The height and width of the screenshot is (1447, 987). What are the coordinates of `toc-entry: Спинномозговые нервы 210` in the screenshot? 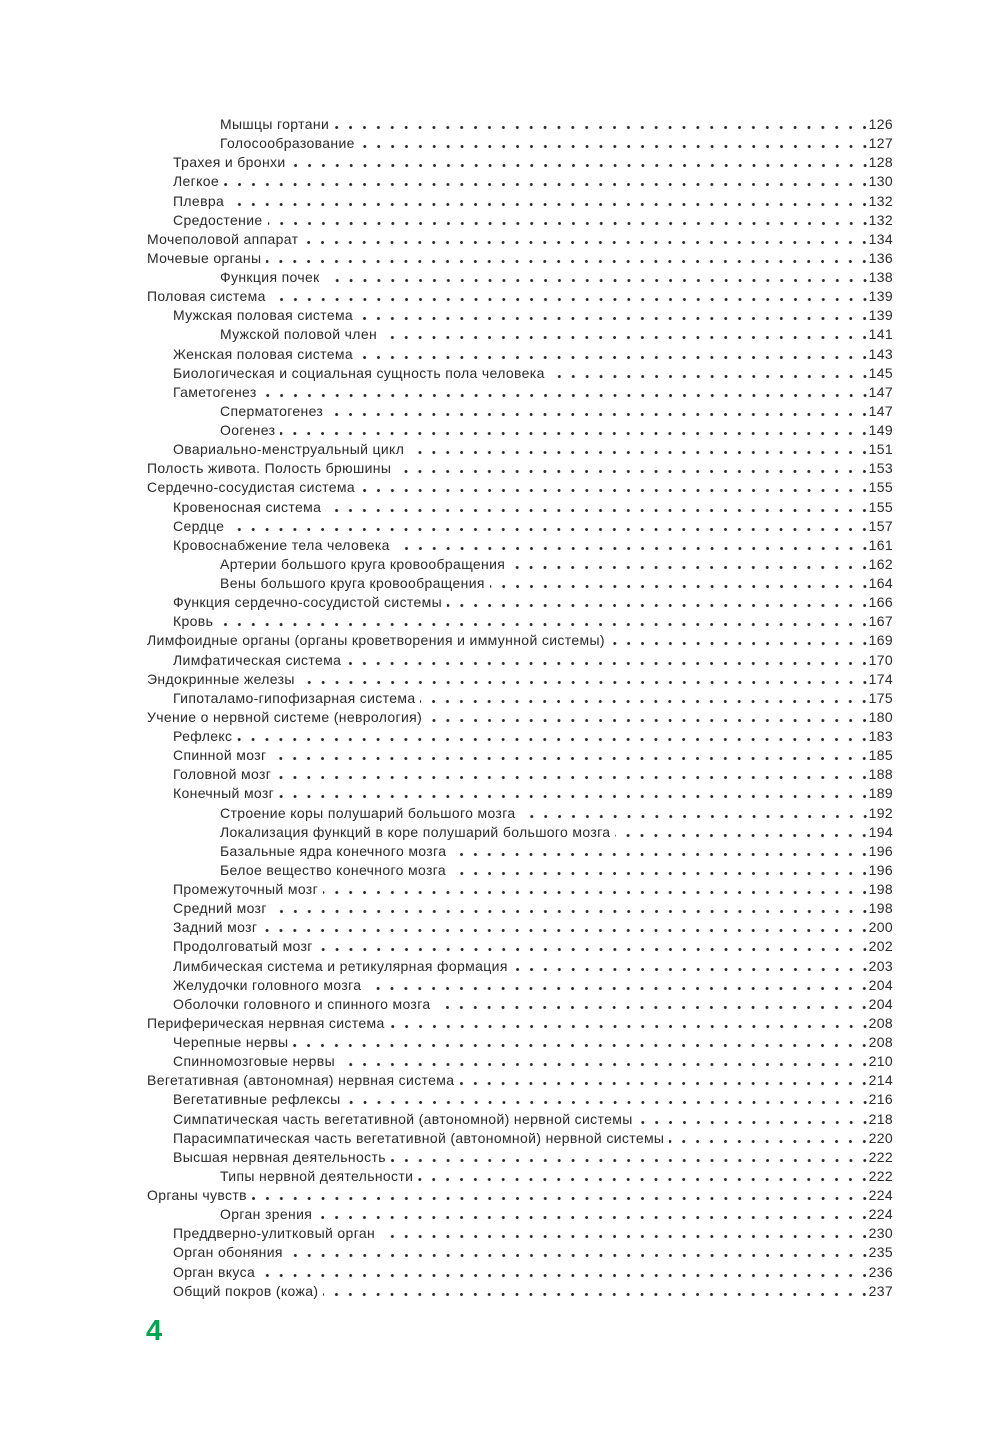 It's located at (520, 1061).